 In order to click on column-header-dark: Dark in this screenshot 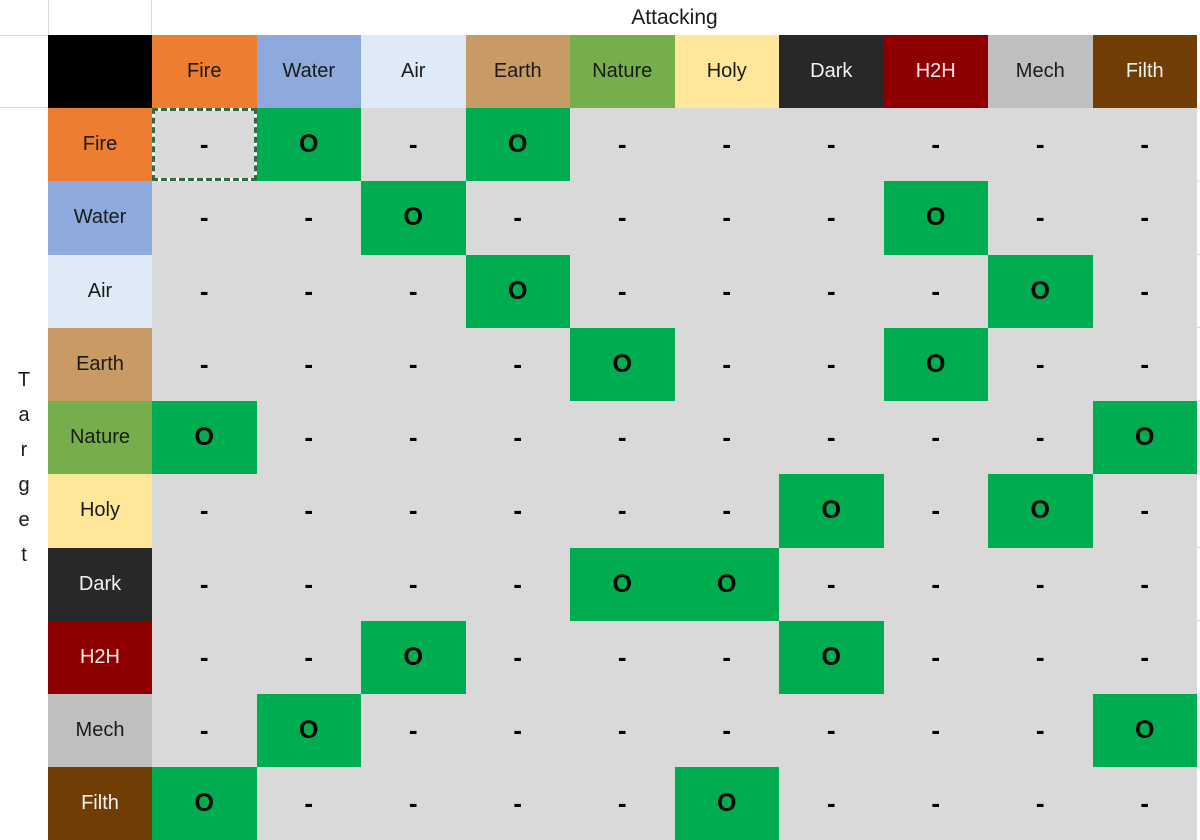, I will do `click(831, 71)`.